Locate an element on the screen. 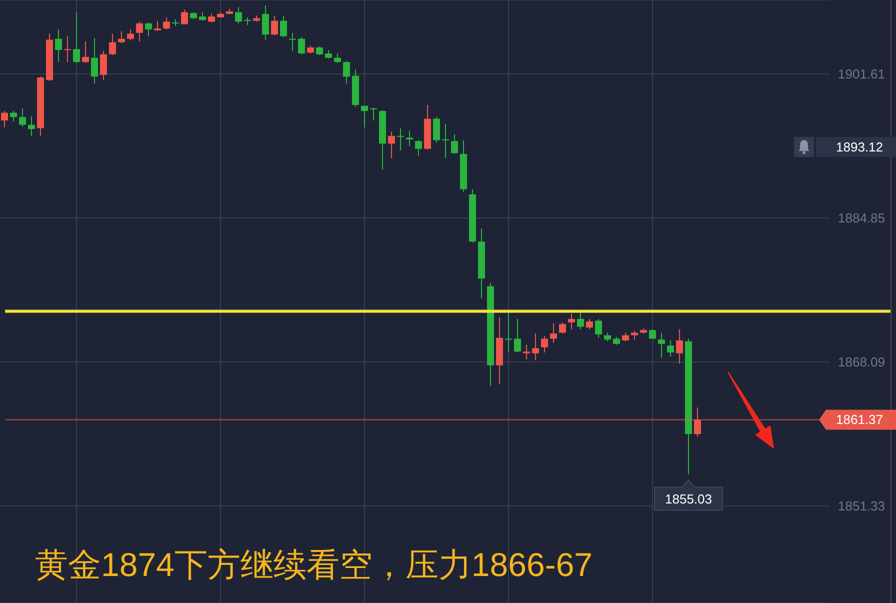 The height and width of the screenshot is (603, 896). y-tick-label: 1868.09 is located at coordinates (861, 362).